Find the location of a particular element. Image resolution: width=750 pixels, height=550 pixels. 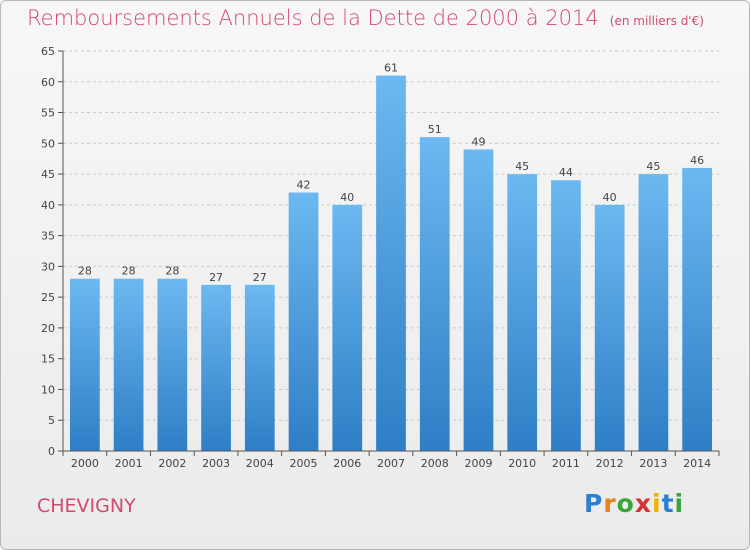

y-tick-label: 40 is located at coordinates (48, 205).